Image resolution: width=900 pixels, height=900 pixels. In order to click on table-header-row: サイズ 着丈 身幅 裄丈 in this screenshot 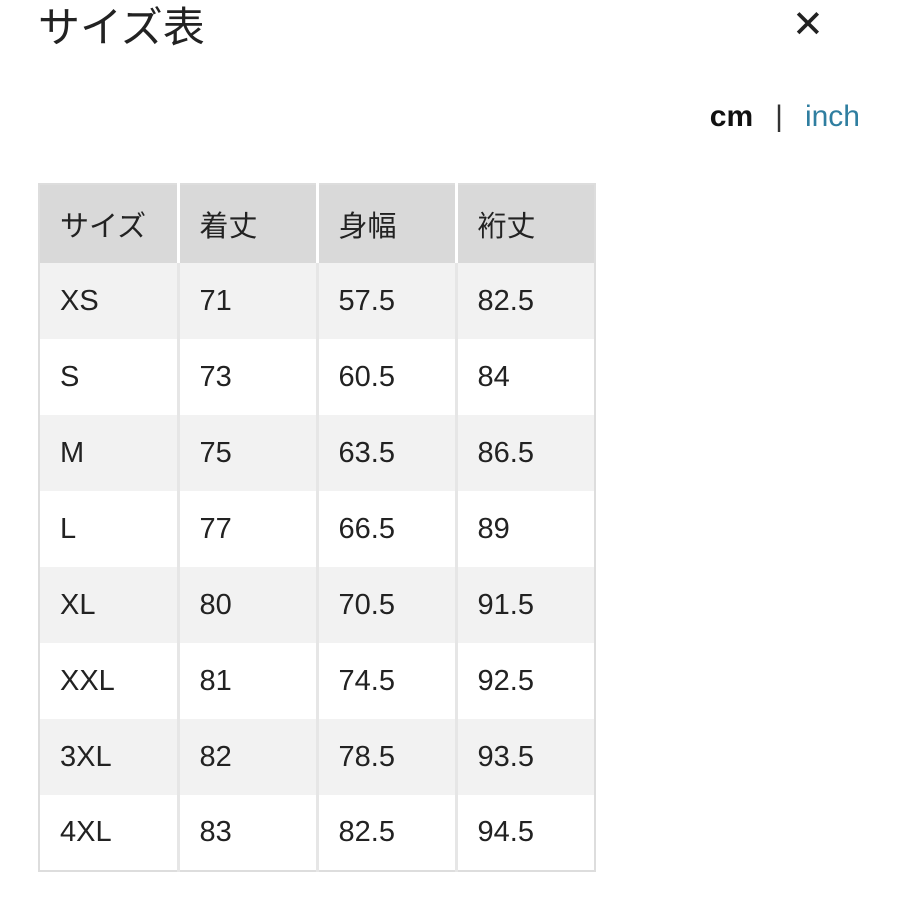, I will do `click(317, 223)`.